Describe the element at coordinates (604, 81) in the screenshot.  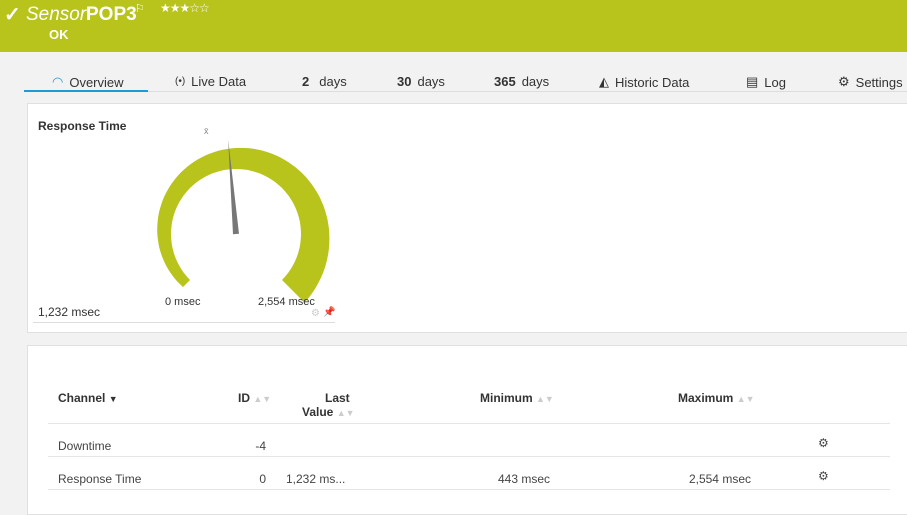
I see `area-chart-icon: ◭` at that location.